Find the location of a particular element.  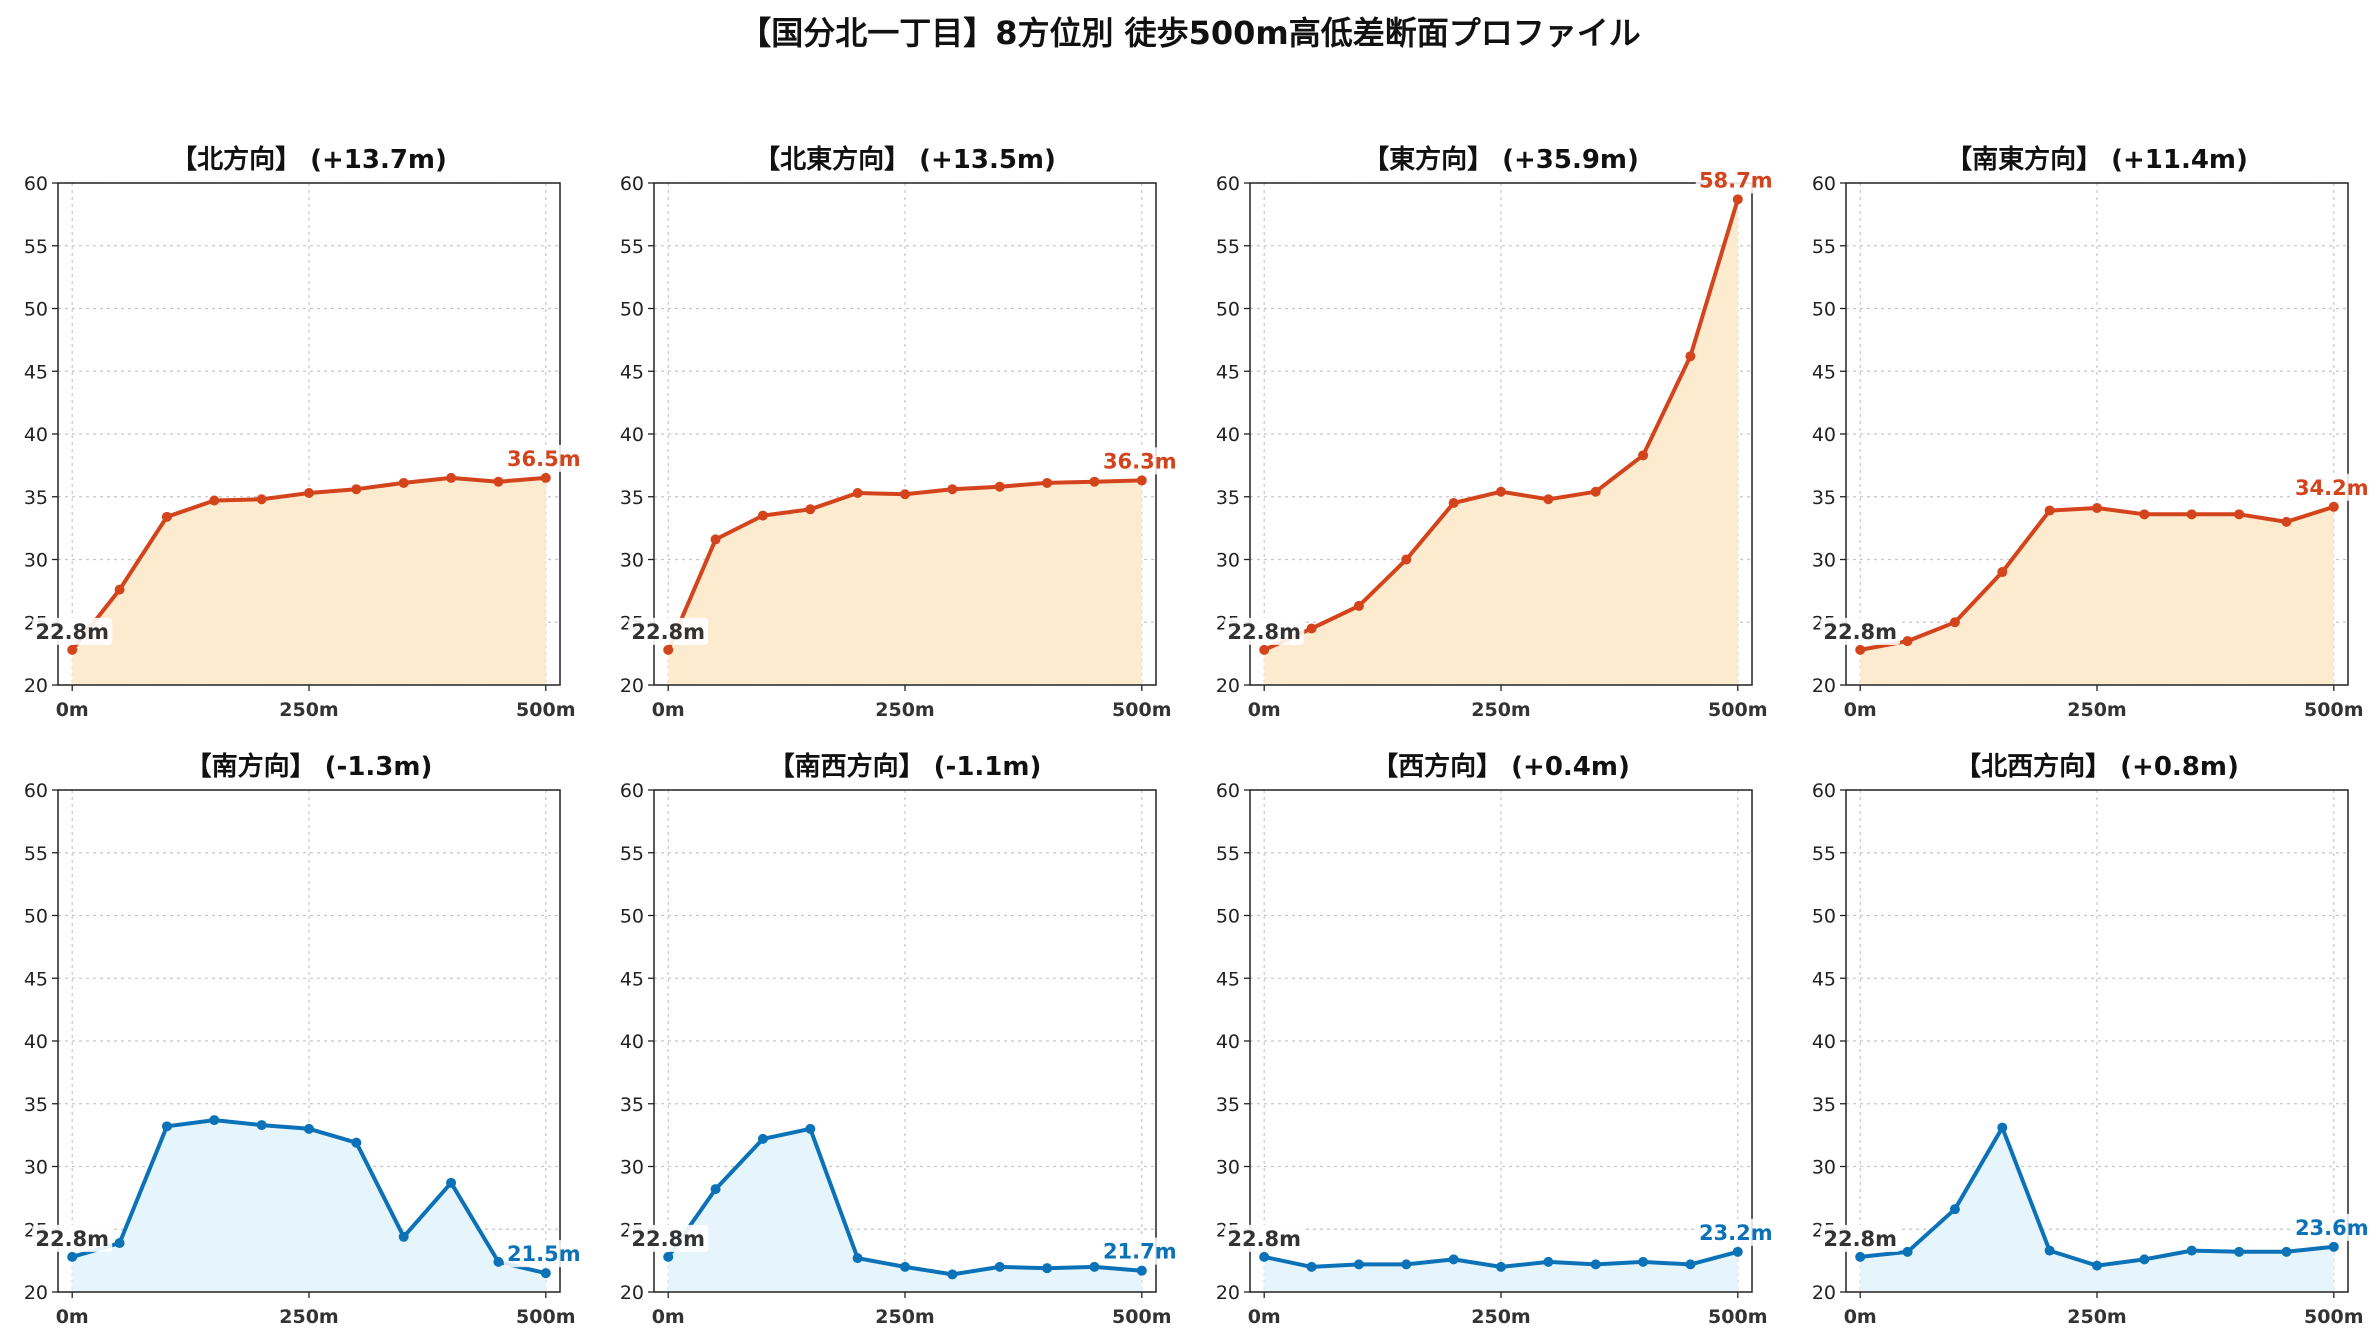

panel-title: 【南方向】 (-1.3m) is located at coordinates (309, 766).